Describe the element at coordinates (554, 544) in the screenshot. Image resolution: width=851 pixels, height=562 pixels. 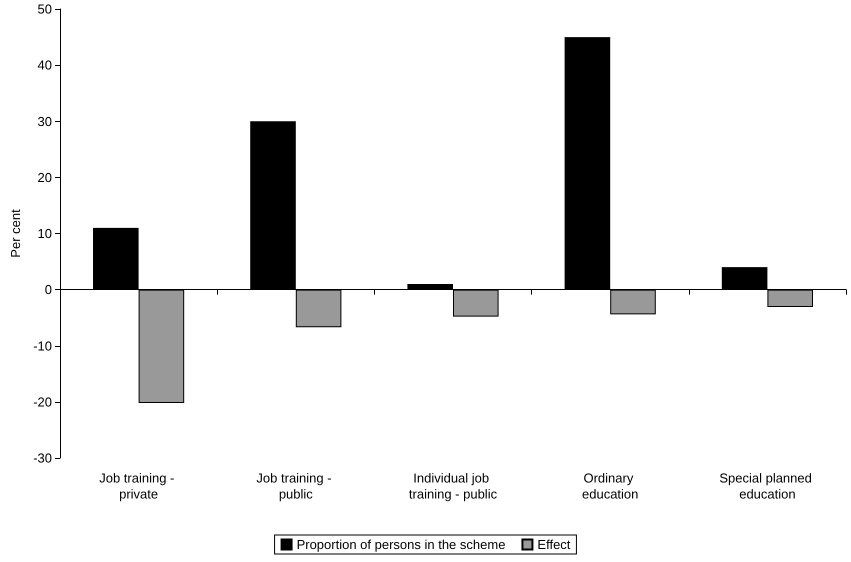
I see `legend-label: Effect` at that location.